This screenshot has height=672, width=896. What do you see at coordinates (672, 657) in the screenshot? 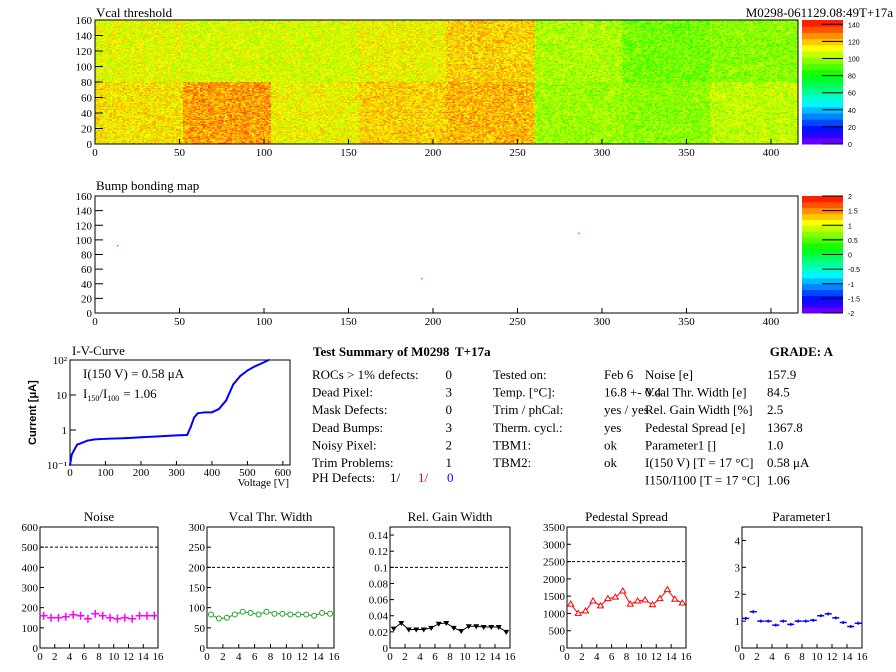
I see `x-tick-label: 14` at bounding box center [672, 657].